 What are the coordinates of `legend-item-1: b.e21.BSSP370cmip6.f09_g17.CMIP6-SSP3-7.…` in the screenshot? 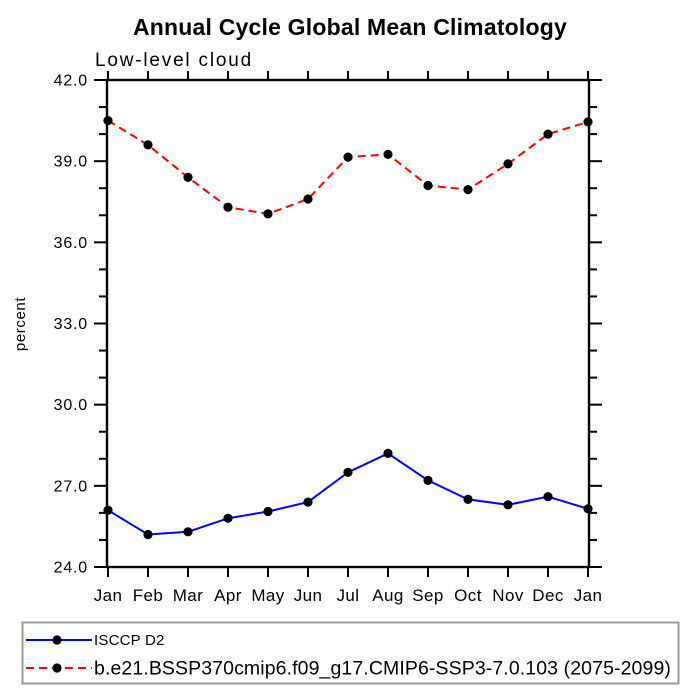 It's located at (348, 669).